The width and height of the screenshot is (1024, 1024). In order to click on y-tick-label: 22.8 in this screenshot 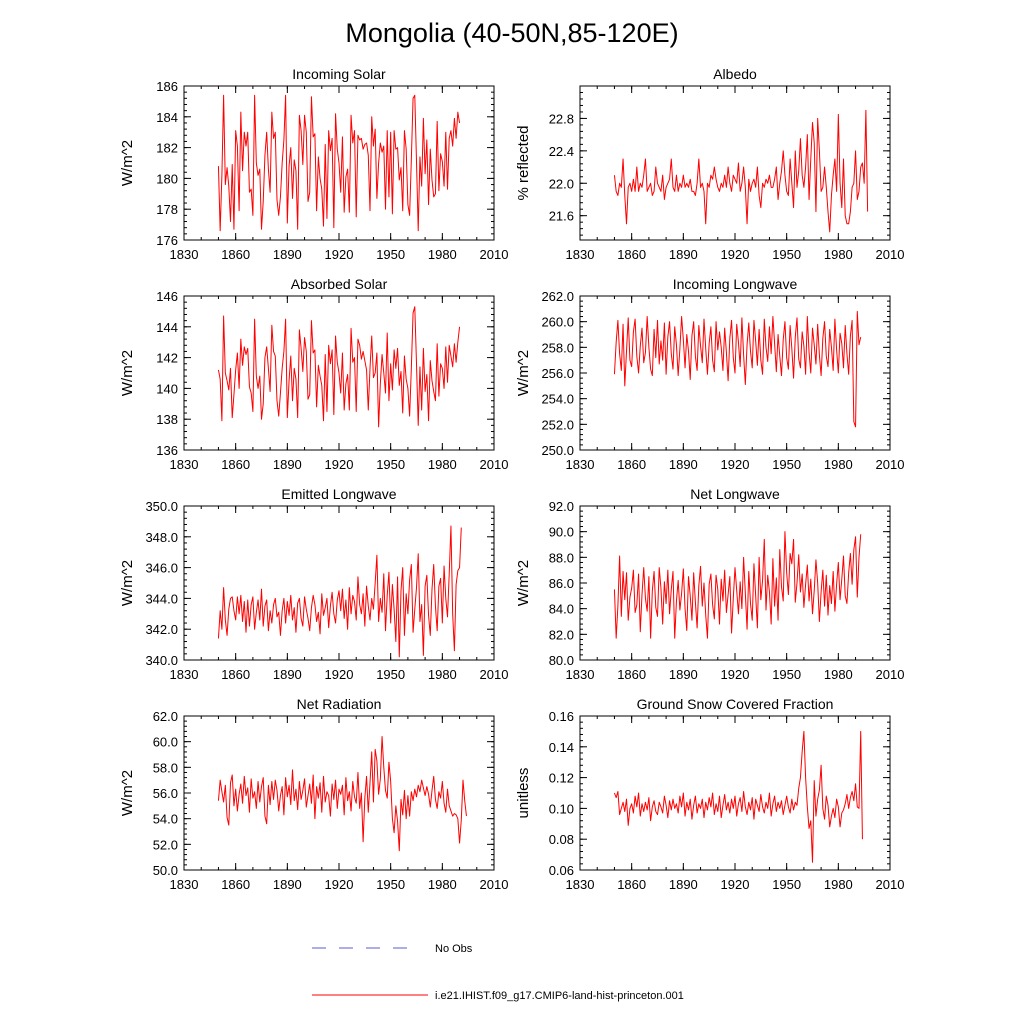, I will do `click(561, 118)`.